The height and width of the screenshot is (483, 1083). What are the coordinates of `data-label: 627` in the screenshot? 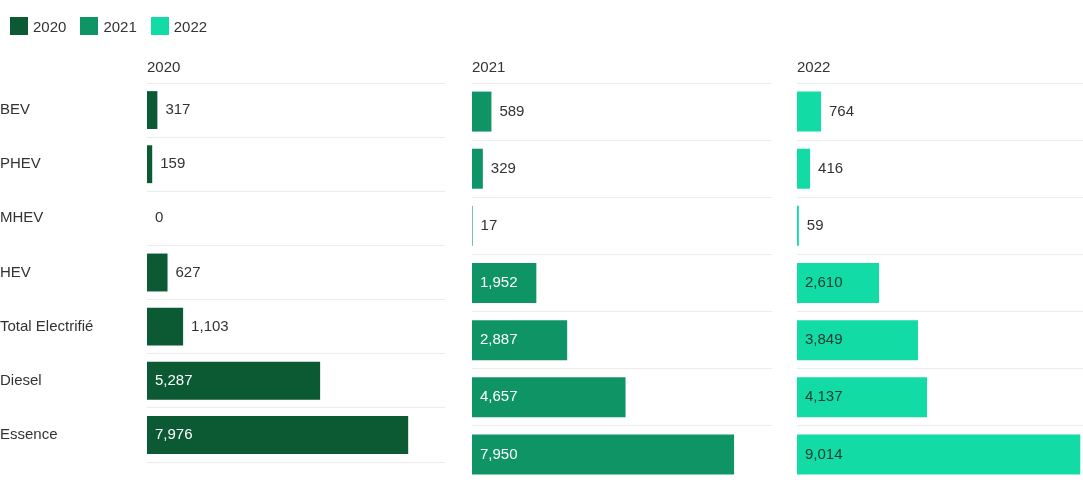 It's located at (188, 271).